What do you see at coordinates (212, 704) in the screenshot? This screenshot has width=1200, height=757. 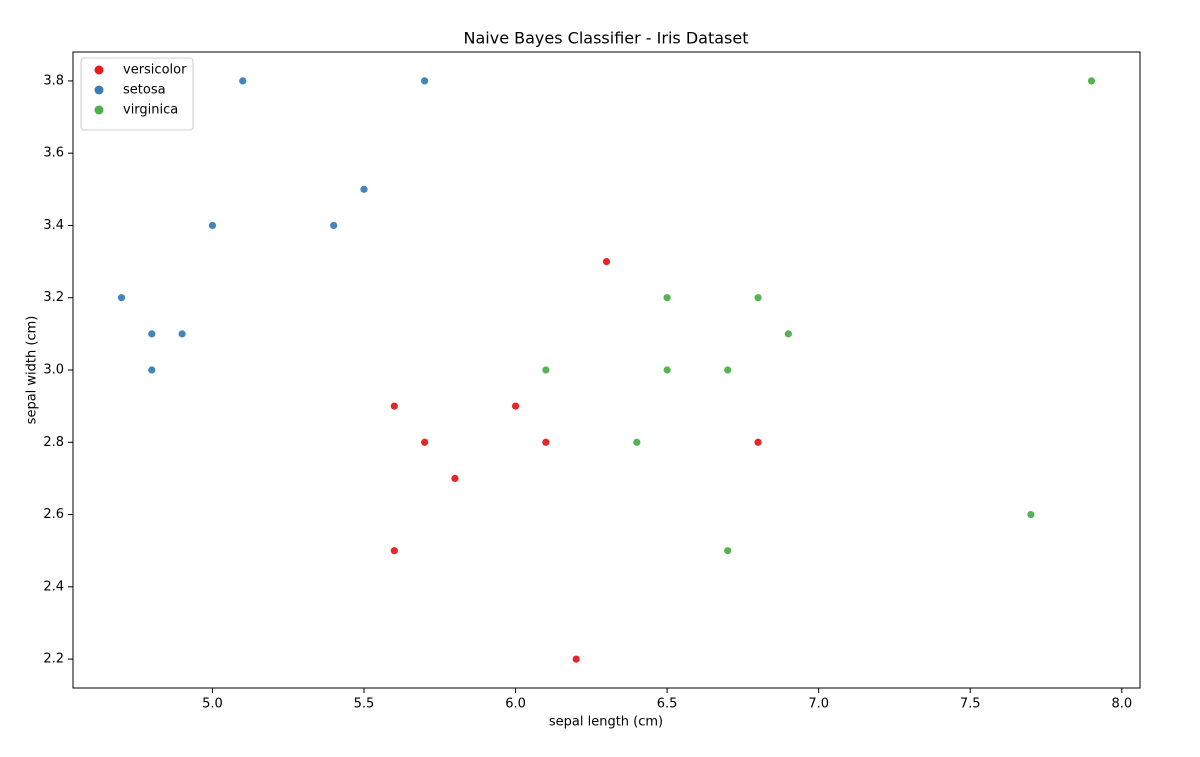 I see `x-tick-label: 5.0` at bounding box center [212, 704].